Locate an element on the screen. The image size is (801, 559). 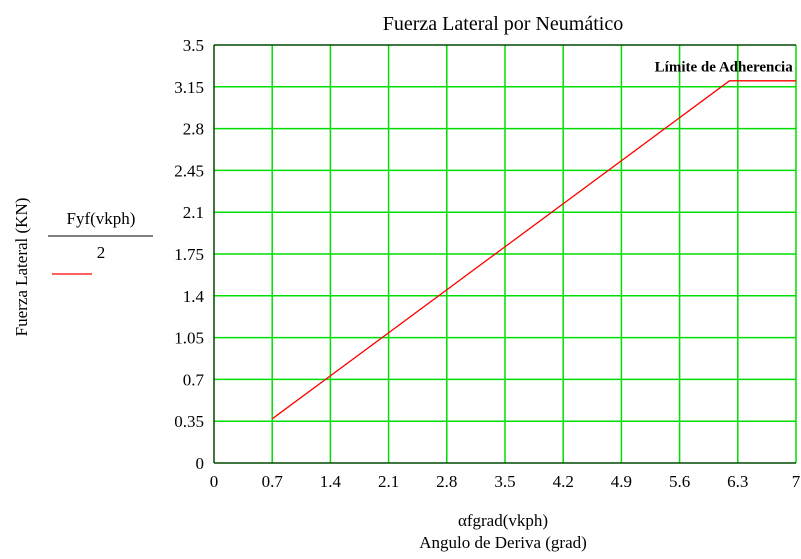
x-axis-ticks: 0 0.7 1.4 2.1 2.8 3.5 4.2 4.9 5.6 6.3 7 is located at coordinates (505, 481).